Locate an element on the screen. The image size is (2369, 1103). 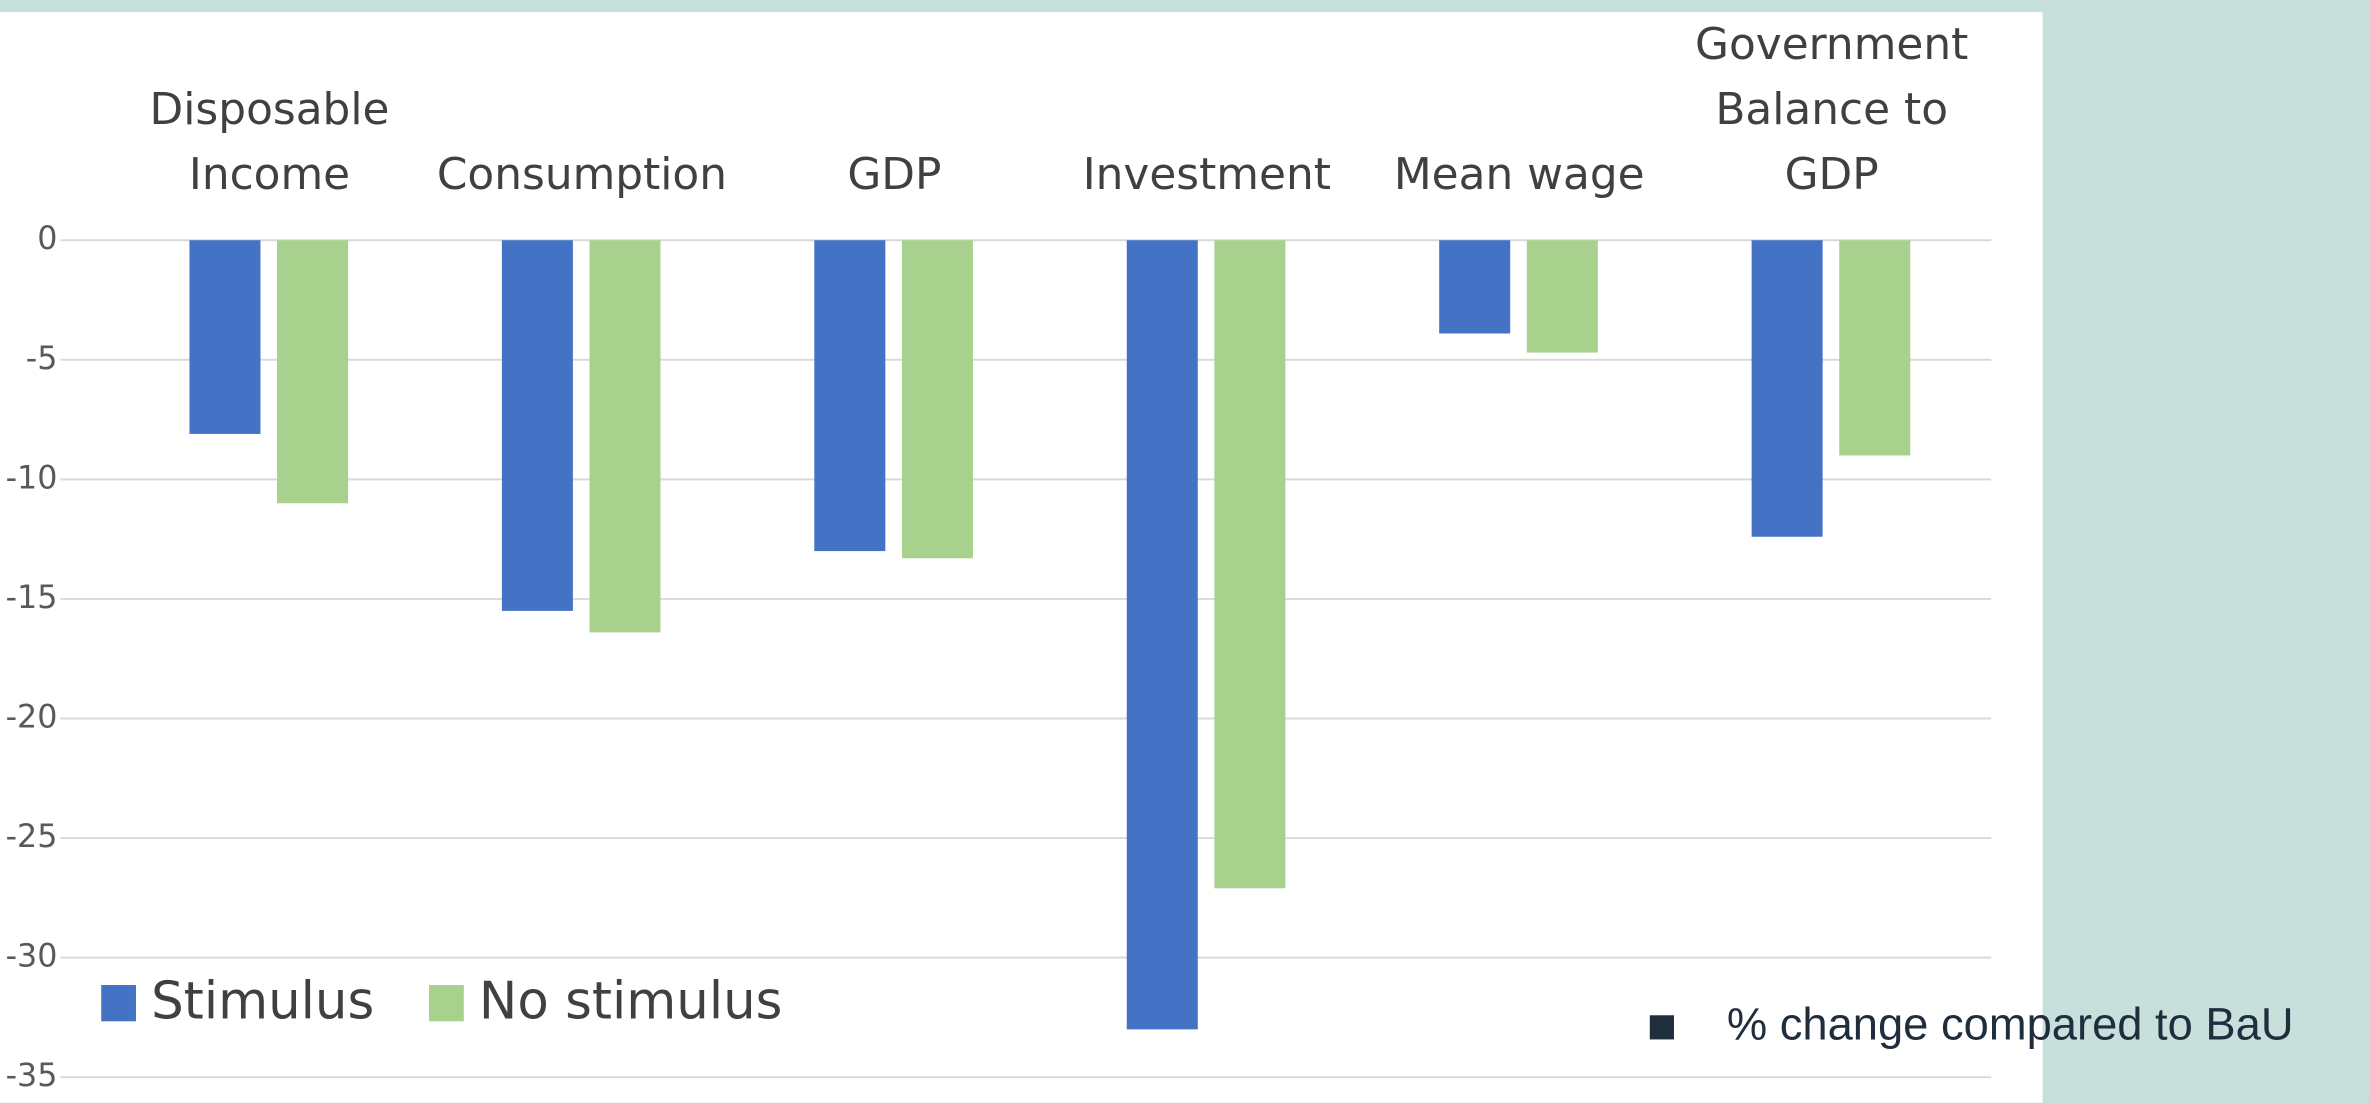
x-tick-label: Government Balance to GDP is located at coordinates (1832, 109).